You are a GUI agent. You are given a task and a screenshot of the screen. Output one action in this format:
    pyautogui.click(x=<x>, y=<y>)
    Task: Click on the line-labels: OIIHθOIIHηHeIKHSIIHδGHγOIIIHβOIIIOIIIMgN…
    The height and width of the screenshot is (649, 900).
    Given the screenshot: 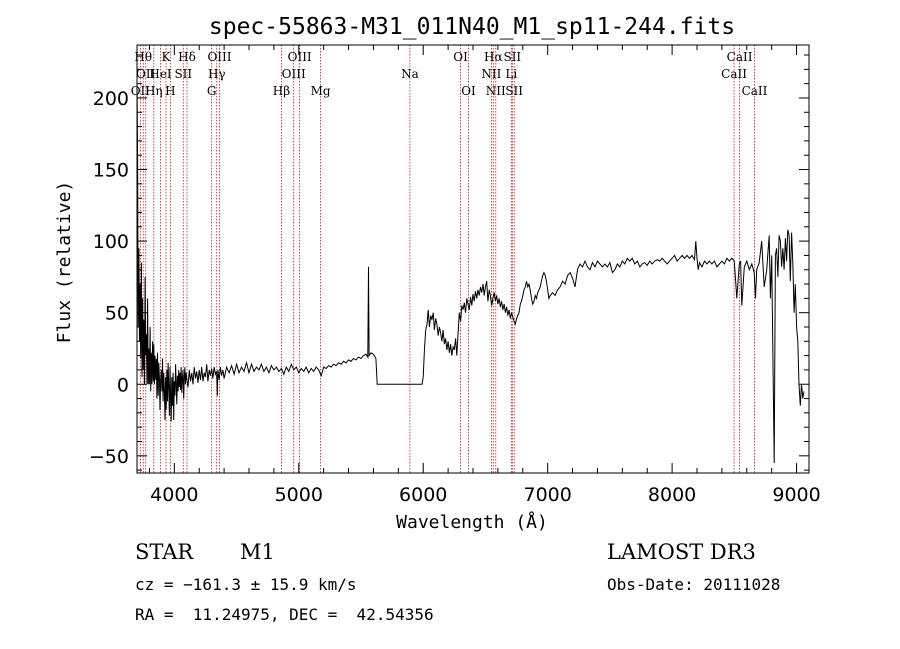 What is the action you would take?
    pyautogui.click(x=449, y=74)
    